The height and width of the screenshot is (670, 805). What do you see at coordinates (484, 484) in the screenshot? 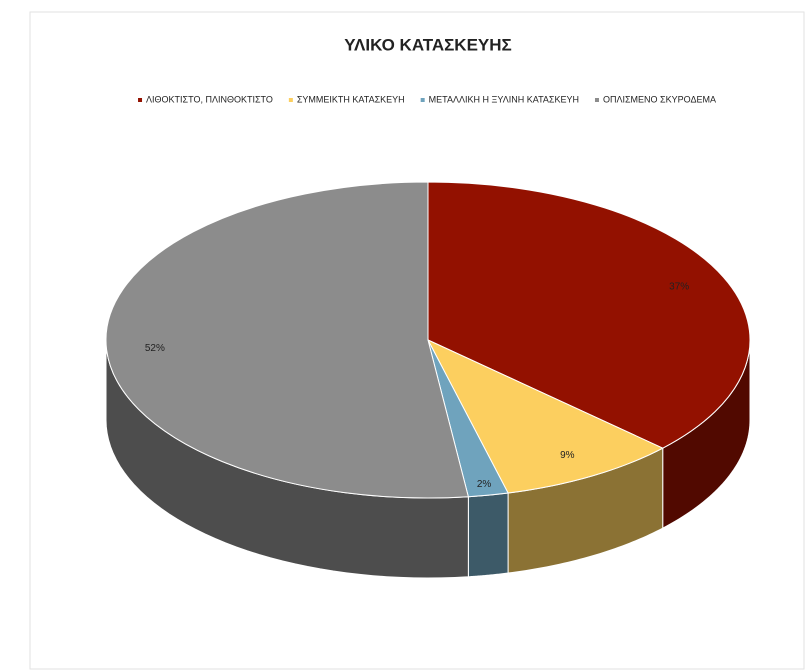
I see `data-label: 2%` at bounding box center [484, 484].